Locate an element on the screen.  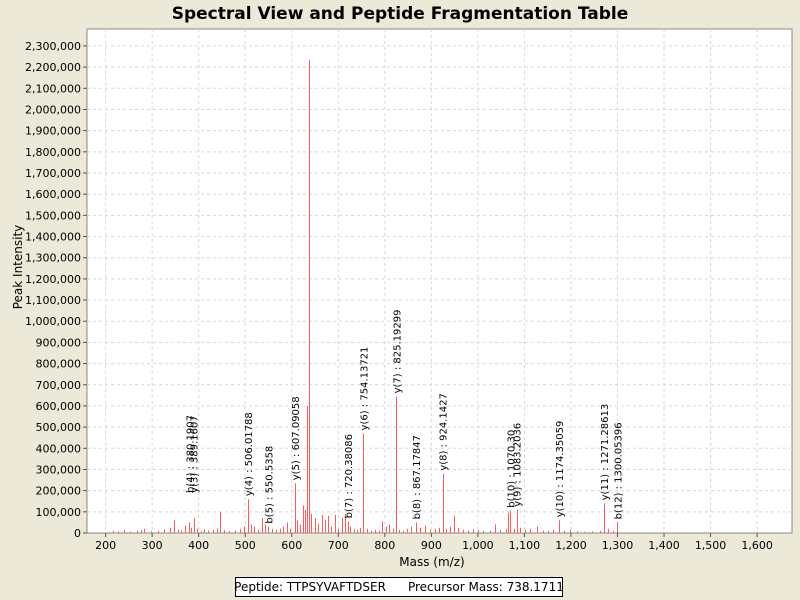
peak-annotation: b(5) : 550.5358 is located at coordinates (270, 485).